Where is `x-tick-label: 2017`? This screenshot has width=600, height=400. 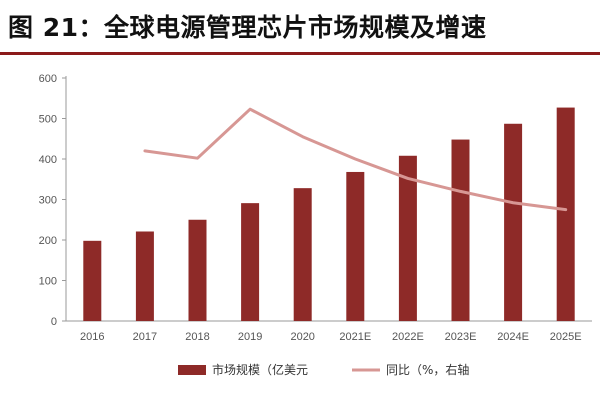 x-tick-label: 2017 is located at coordinates (145, 337).